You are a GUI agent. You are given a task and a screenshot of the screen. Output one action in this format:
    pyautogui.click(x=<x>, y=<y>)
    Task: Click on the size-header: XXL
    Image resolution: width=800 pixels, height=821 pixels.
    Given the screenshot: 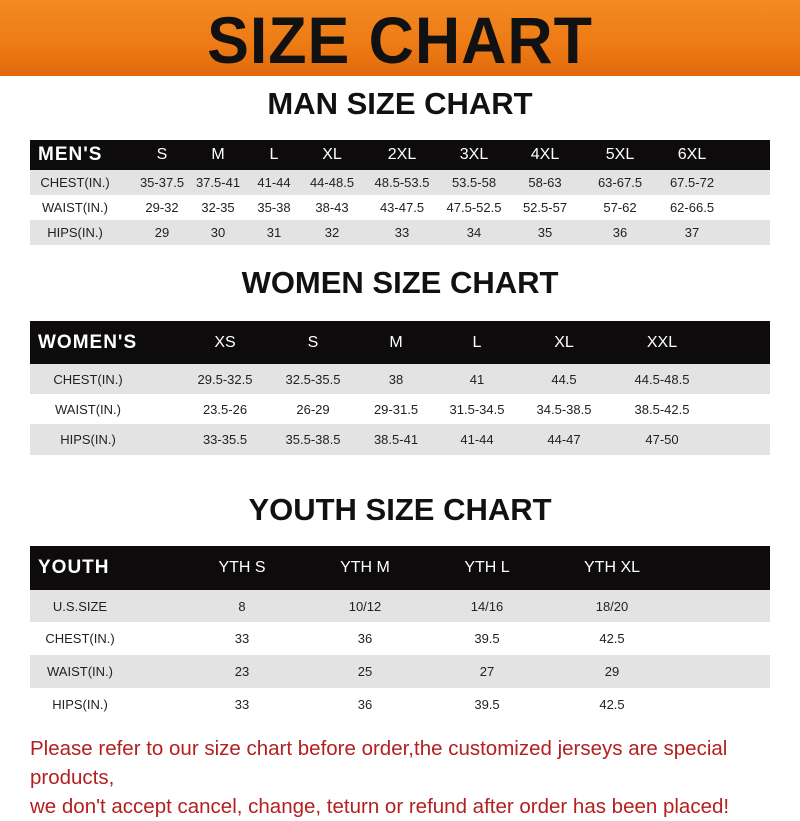 What is the action you would take?
    pyautogui.click(x=662, y=342)
    